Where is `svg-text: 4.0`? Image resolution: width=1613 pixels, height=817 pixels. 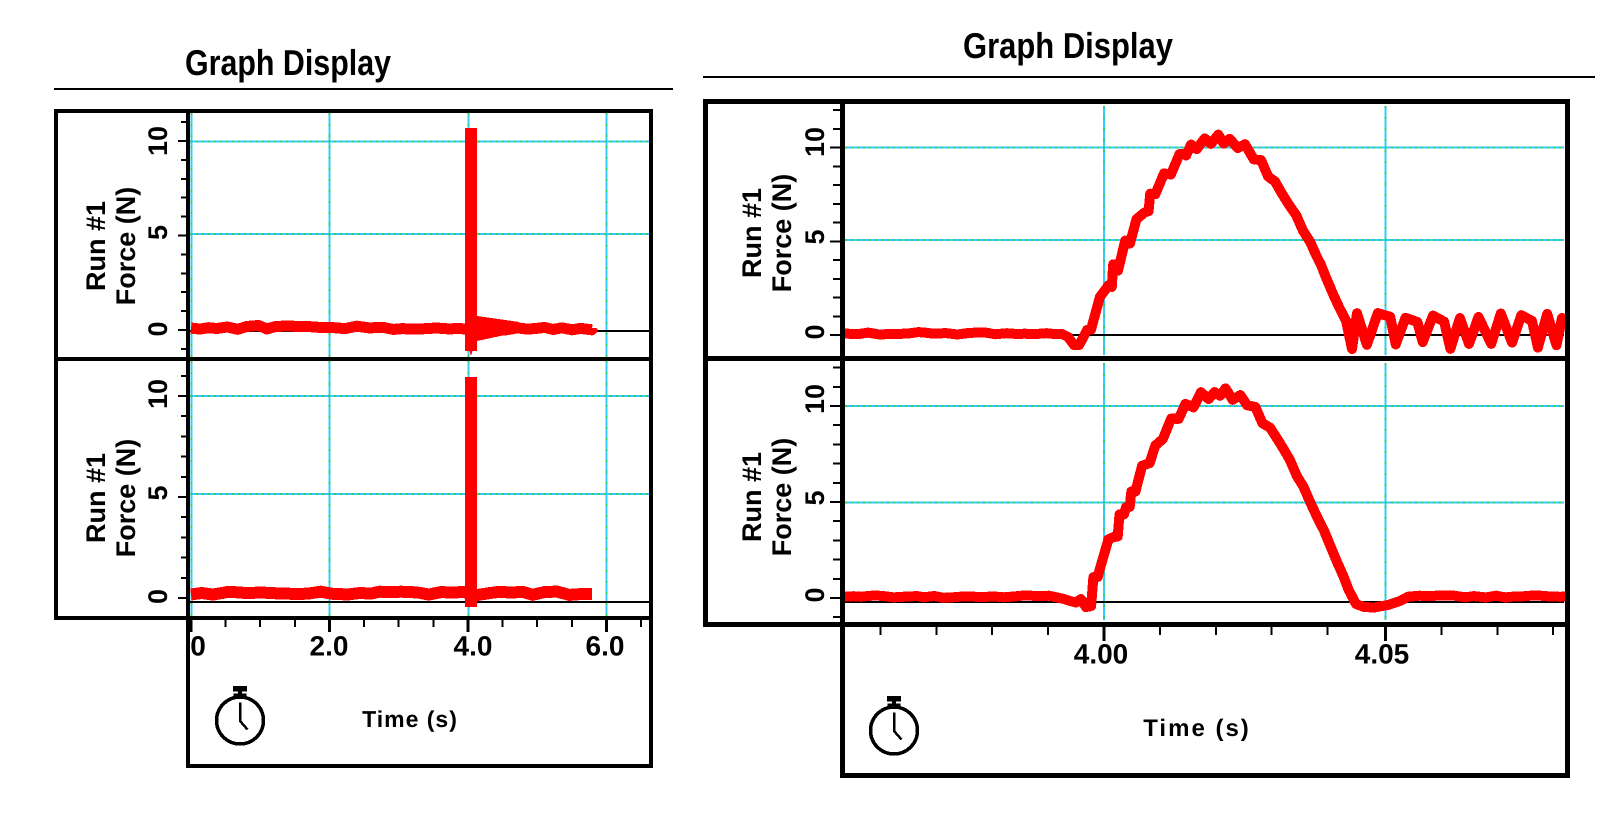 svg-text: 4.0 is located at coordinates (473, 646).